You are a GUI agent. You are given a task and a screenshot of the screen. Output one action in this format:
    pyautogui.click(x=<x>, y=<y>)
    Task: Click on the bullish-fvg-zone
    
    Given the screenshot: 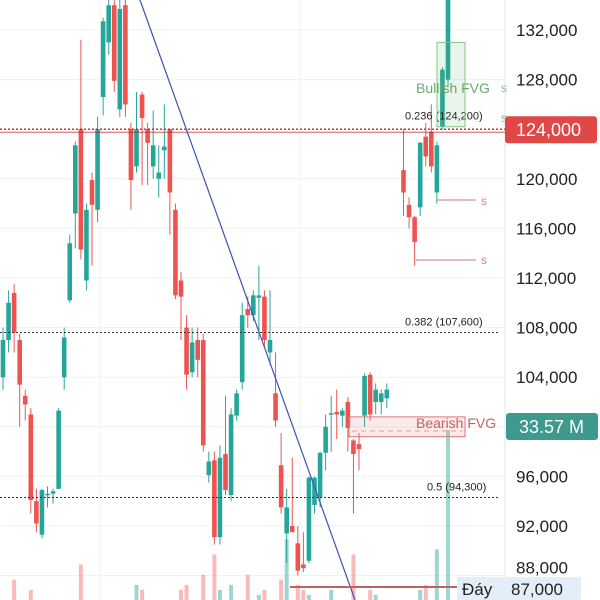 What is the action you would take?
    pyautogui.click(x=451, y=84)
    